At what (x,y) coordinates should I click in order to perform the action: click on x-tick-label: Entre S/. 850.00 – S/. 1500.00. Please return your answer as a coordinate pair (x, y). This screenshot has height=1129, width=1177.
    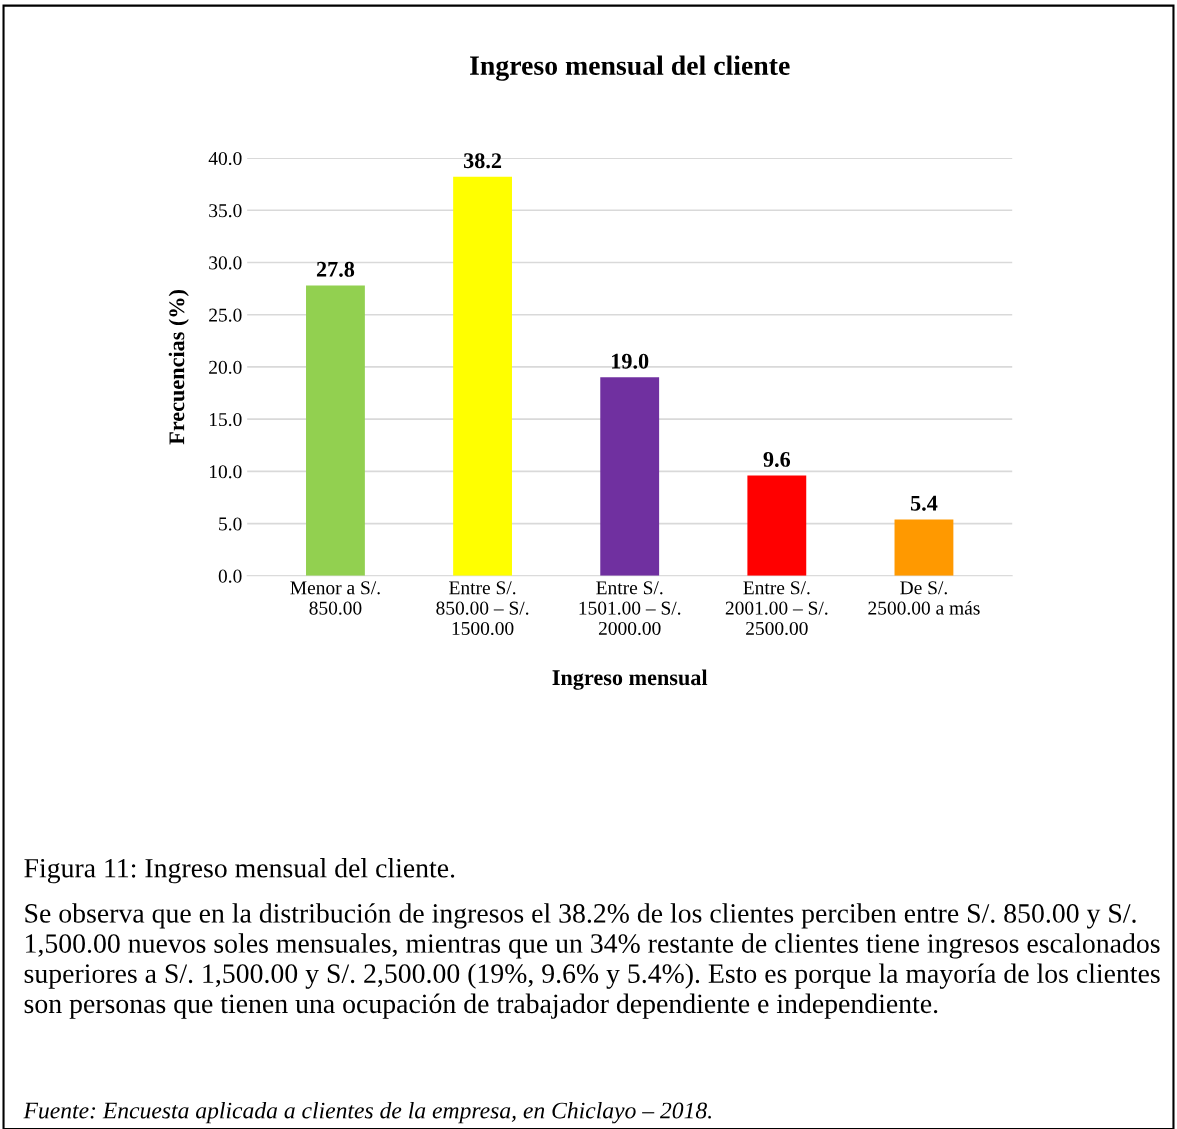
    Looking at the image, I should click on (482, 608).